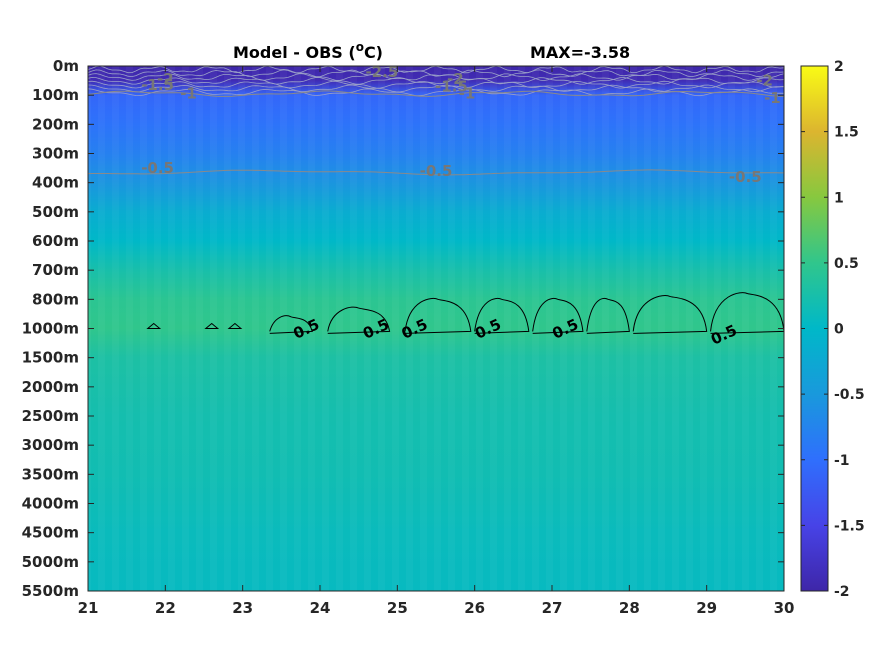  I want to click on contour-line-minus-0.5, so click(436, 172).